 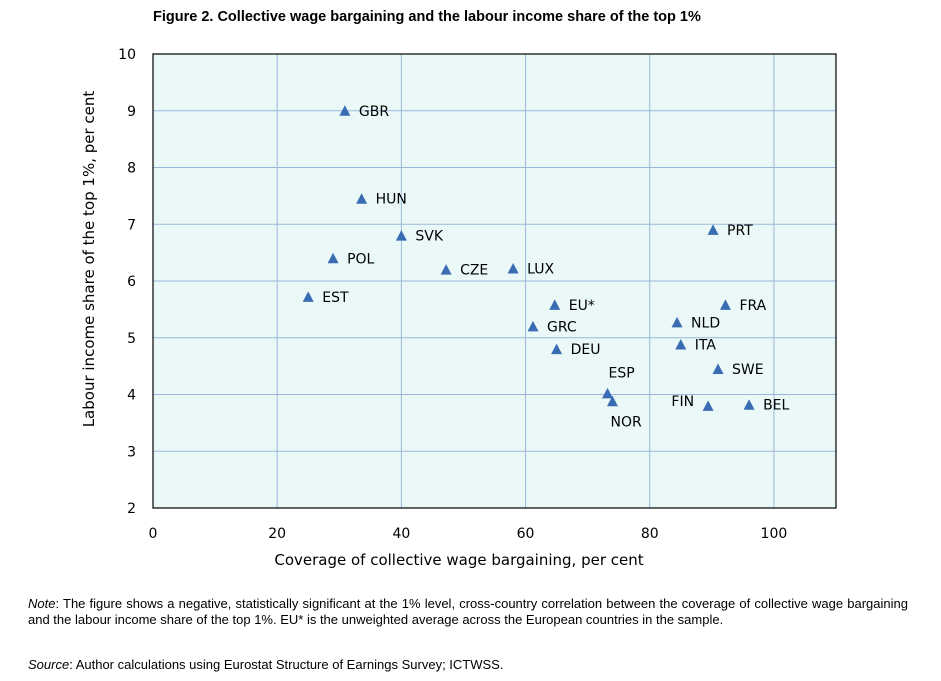 What do you see at coordinates (612, 401) in the screenshot?
I see `data-point-nor` at bounding box center [612, 401].